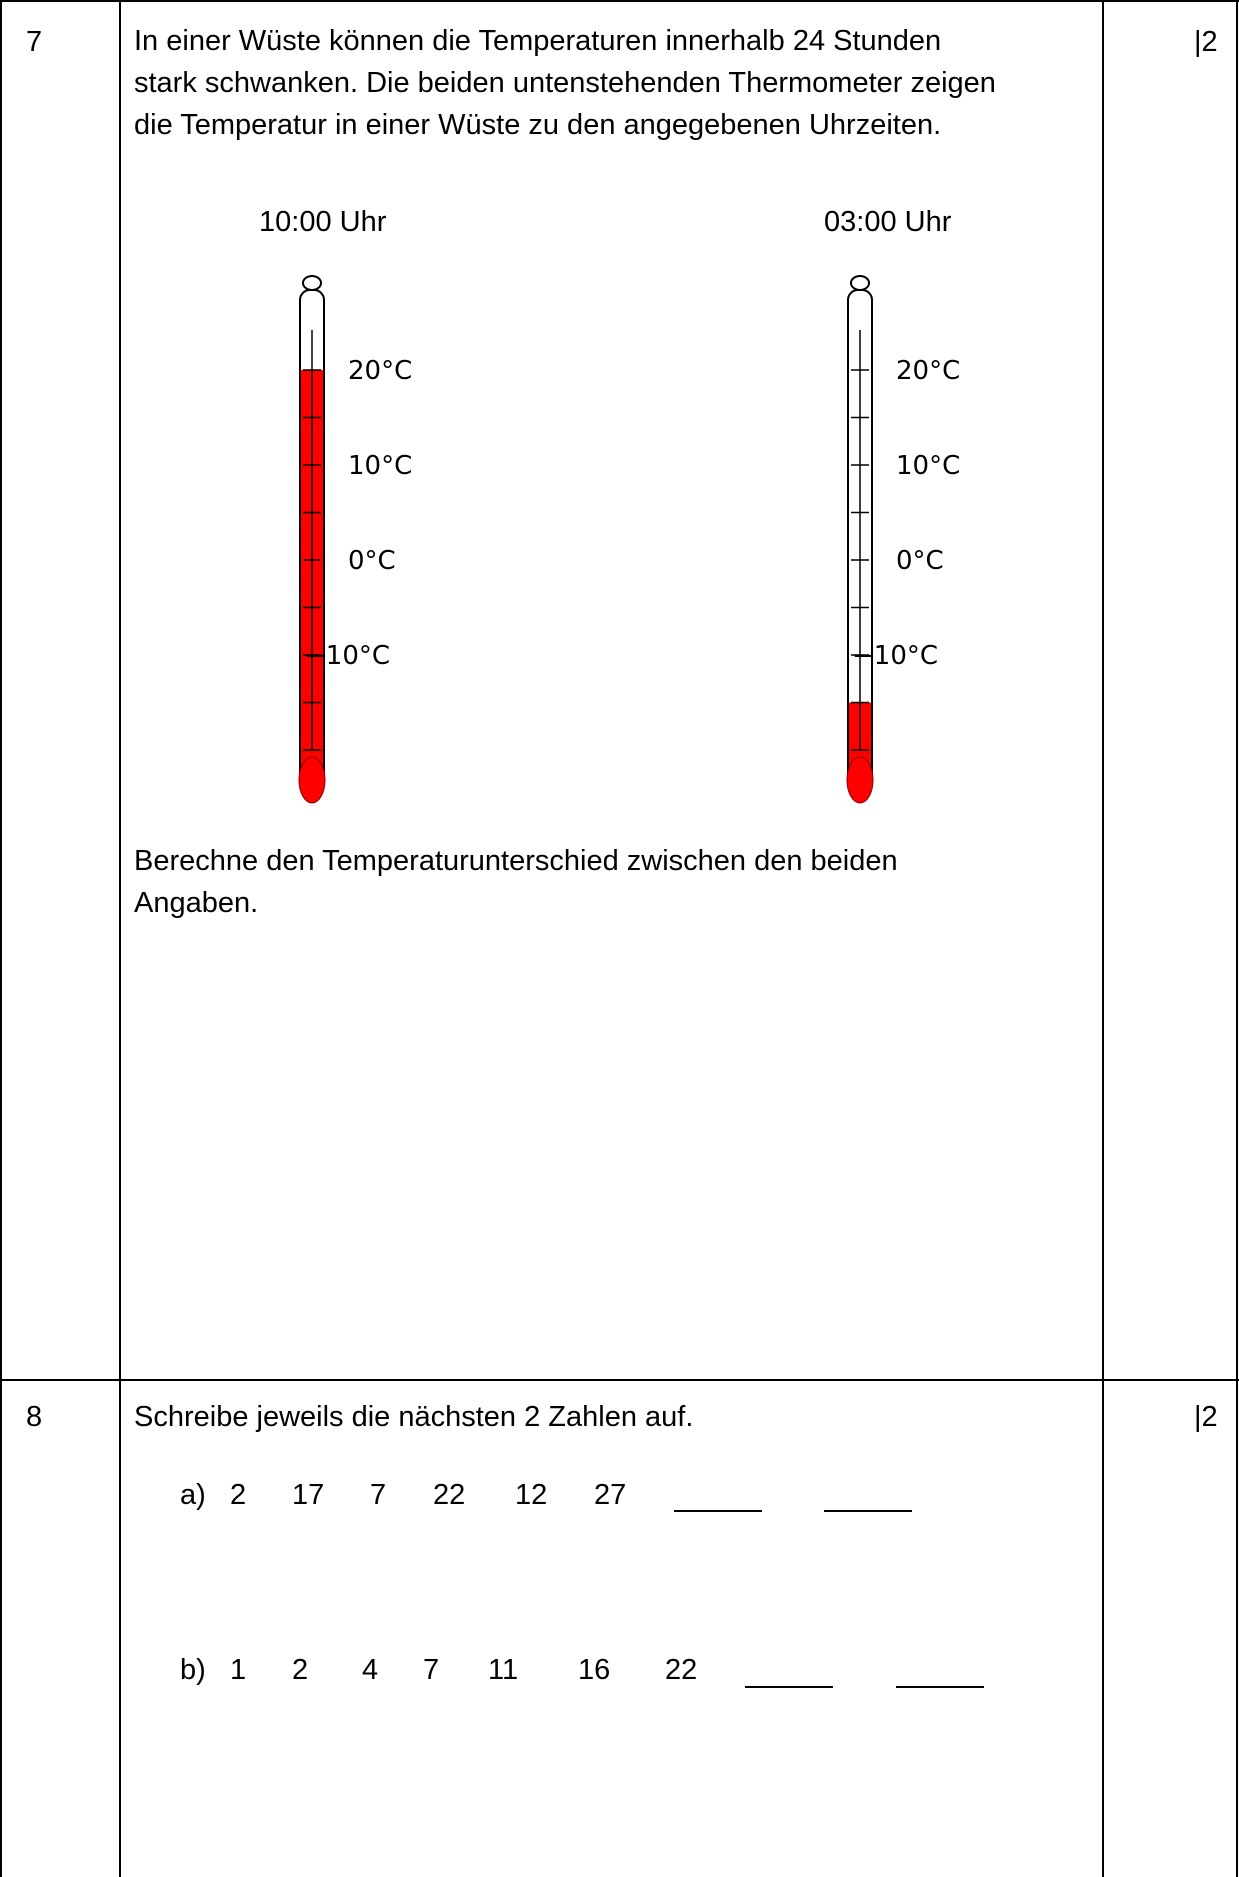  I want to click on thermometer-03-uhr: 20°C 10°C 0°C −10°C, so click(903, 539).